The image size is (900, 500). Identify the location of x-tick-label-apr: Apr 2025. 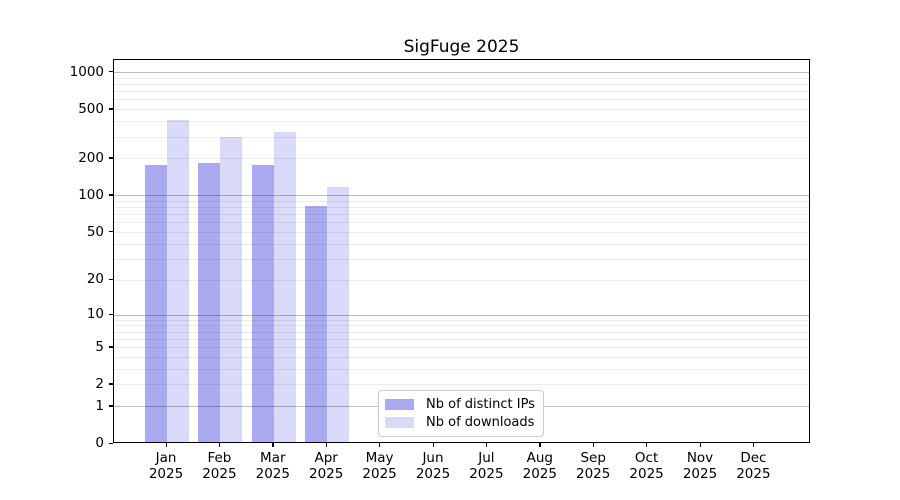
(326, 466).